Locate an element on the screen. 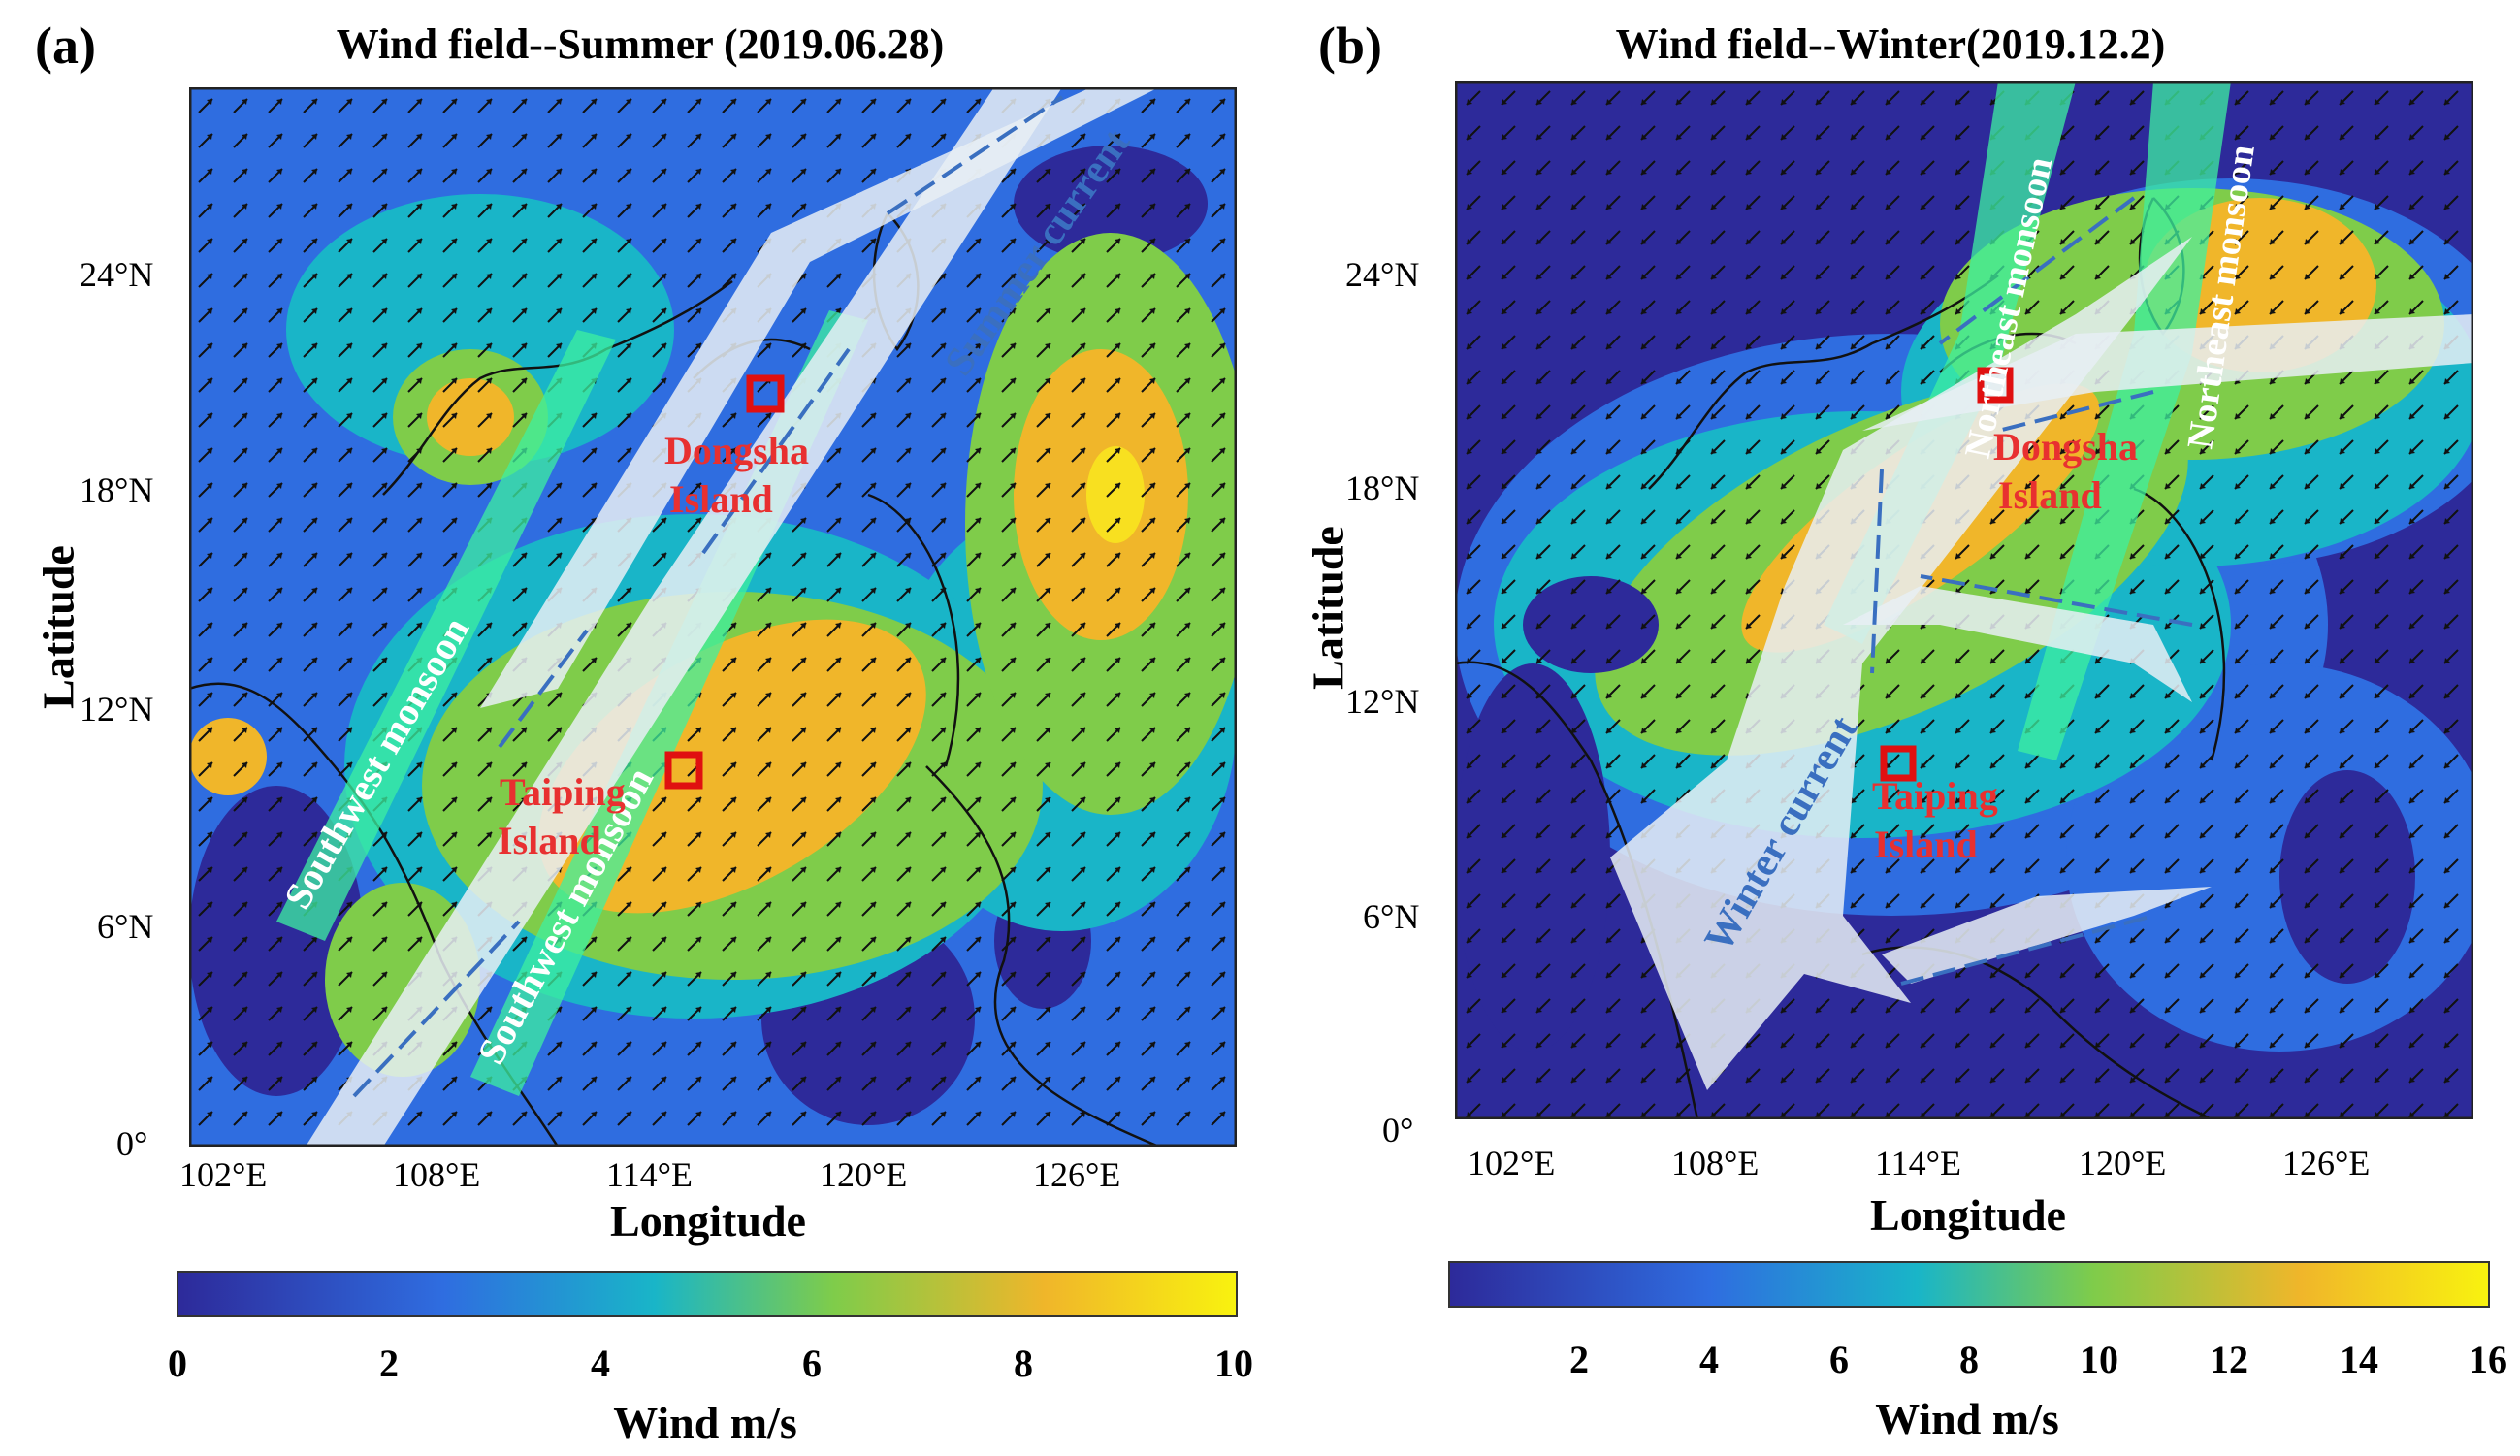 This screenshot has height=1456, width=2520. colorbar-tick: 14 is located at coordinates (2359, 1359).